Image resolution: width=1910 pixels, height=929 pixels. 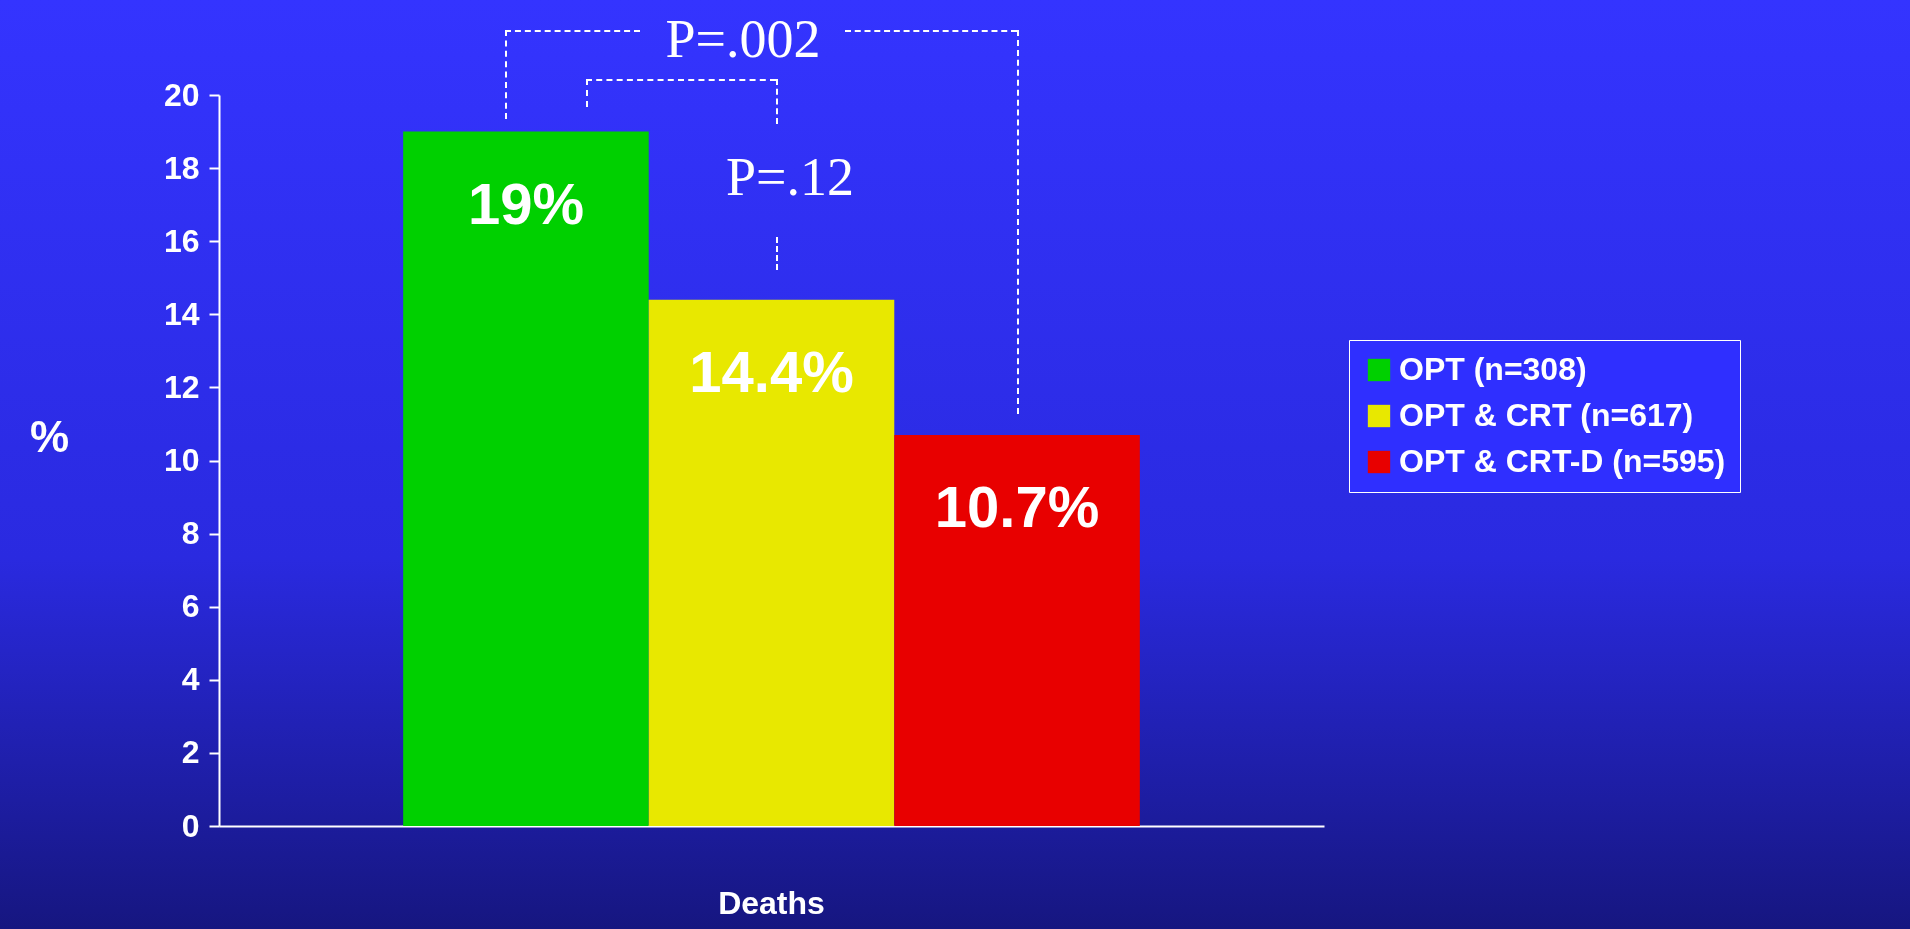 I want to click on data-label: 10.7%, so click(x=1017, y=506).